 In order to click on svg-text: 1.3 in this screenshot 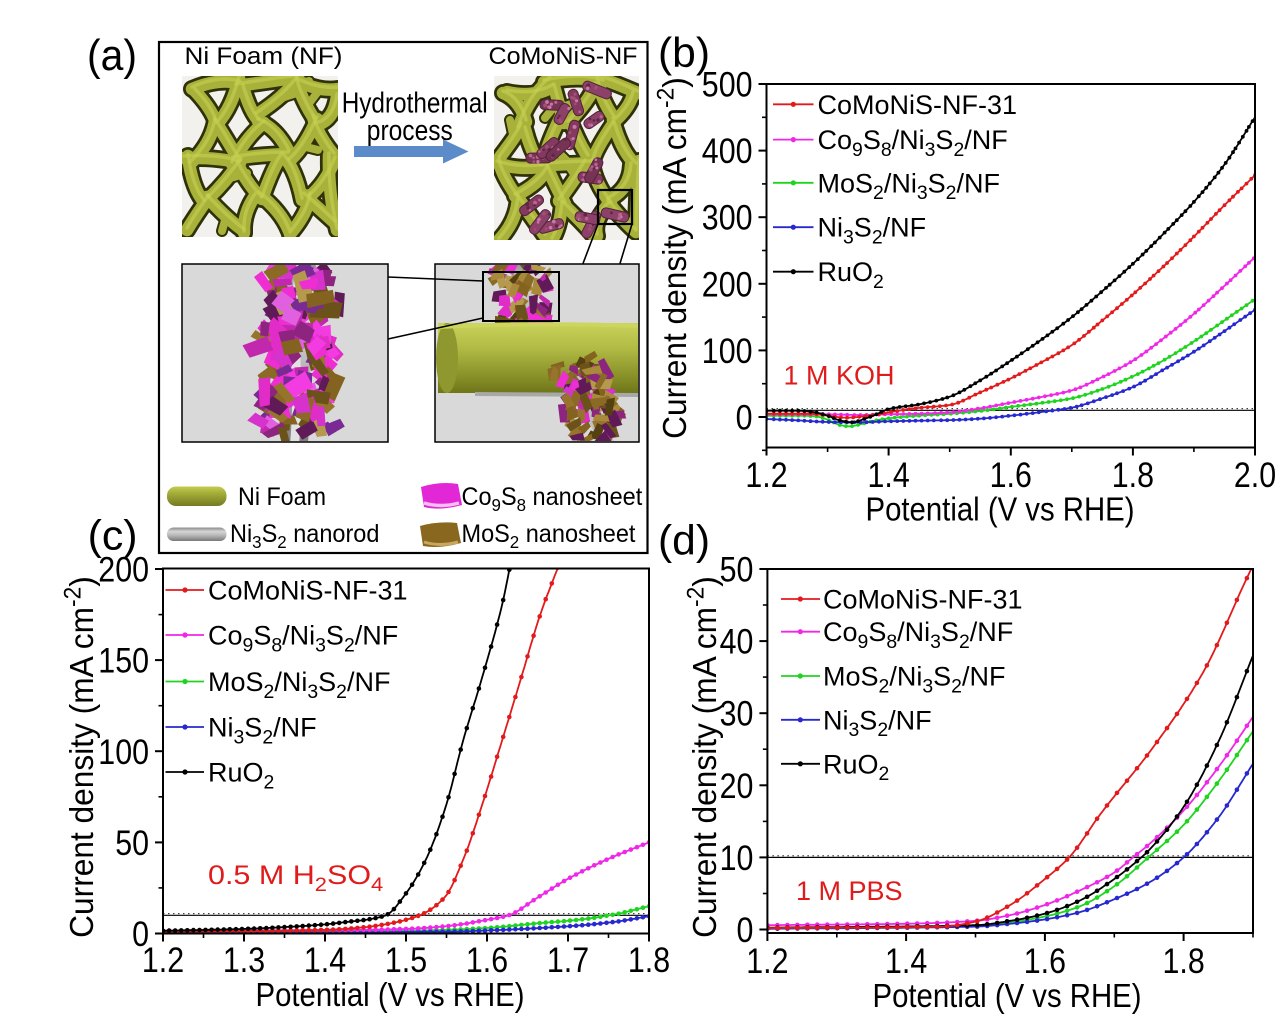, I will do `click(244, 960)`.